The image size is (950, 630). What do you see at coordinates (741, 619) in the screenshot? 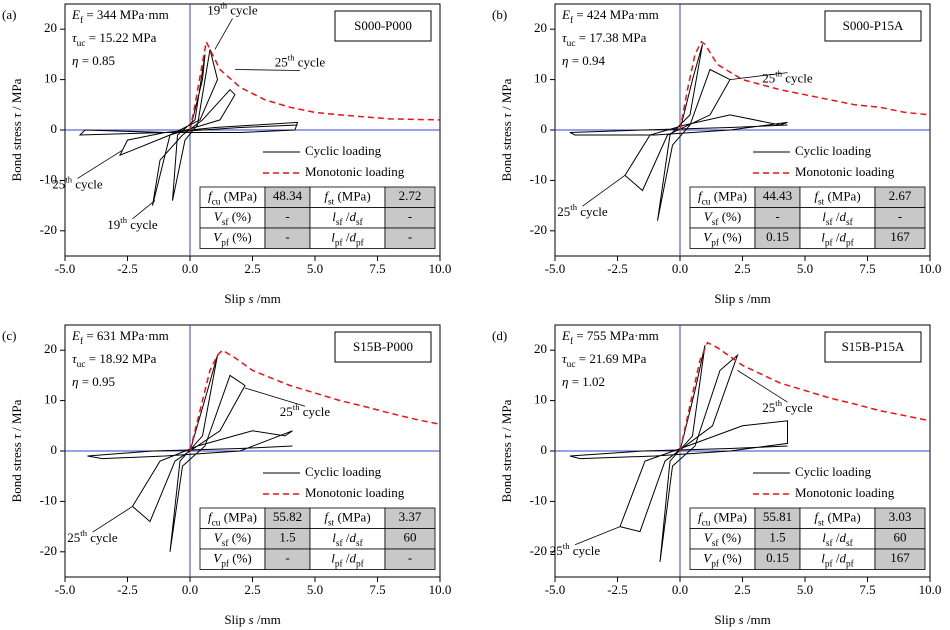
I see `text-part: s` at bounding box center [741, 619].